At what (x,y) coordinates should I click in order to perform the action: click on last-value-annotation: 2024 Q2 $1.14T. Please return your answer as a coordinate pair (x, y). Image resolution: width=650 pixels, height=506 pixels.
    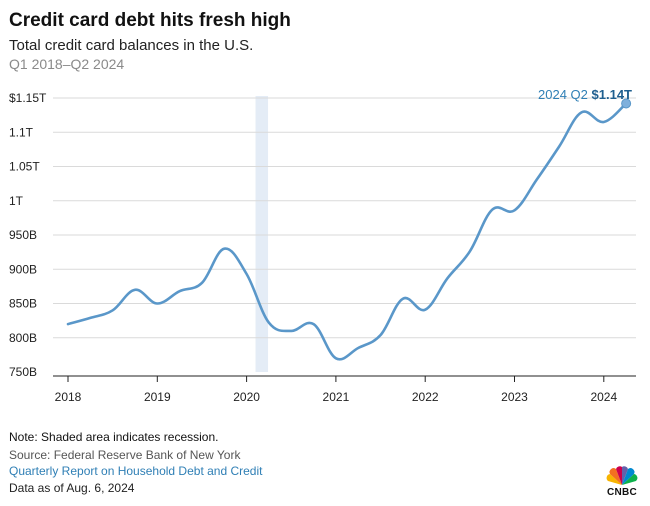
    Looking at the image, I should click on (585, 94).